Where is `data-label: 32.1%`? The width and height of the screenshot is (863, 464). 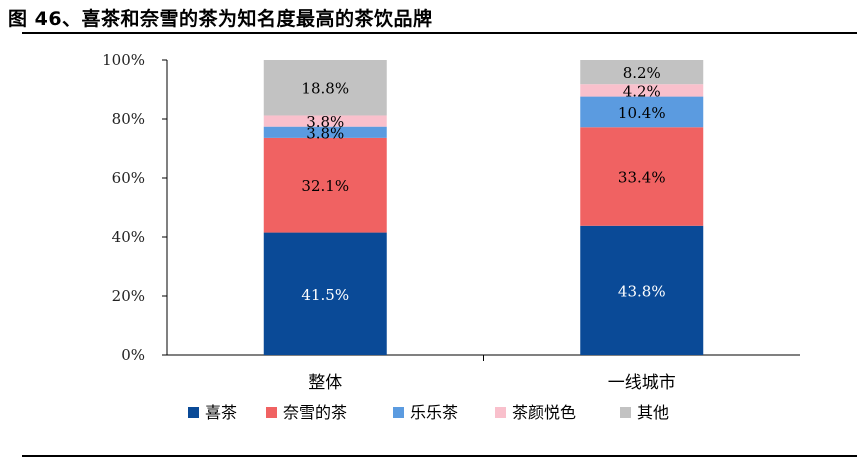
data-label: 32.1% is located at coordinates (325, 186).